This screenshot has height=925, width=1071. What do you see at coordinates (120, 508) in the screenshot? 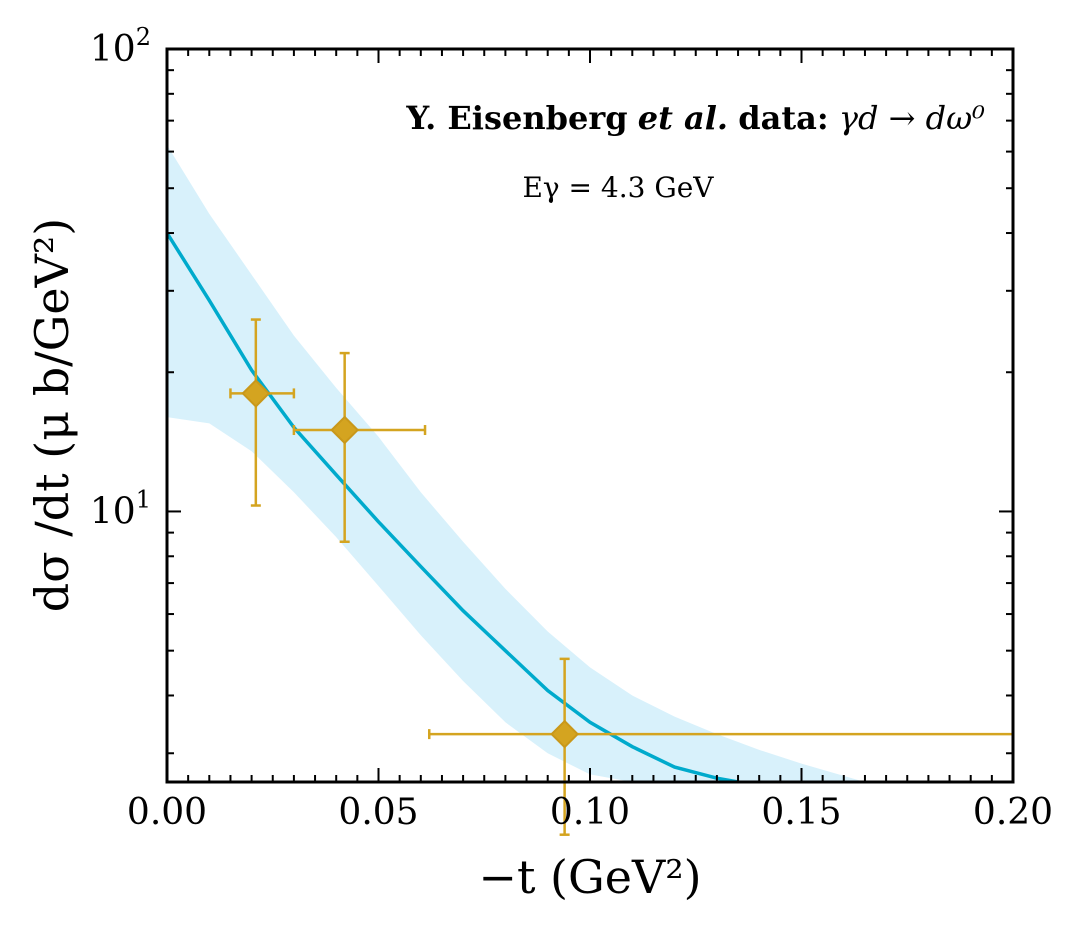
I see `y-tick-label: 10¹` at bounding box center [120, 508].